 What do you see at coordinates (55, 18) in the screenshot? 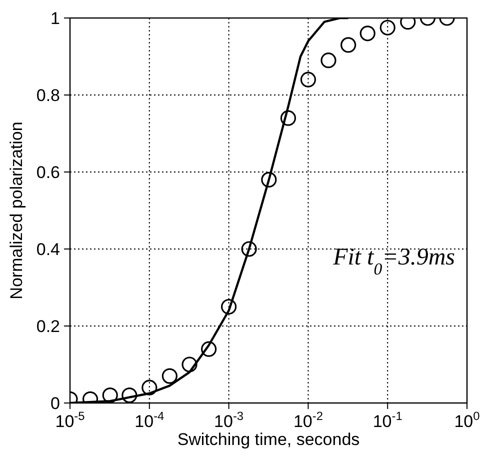
I see `y-tick-label: 1` at bounding box center [55, 18].